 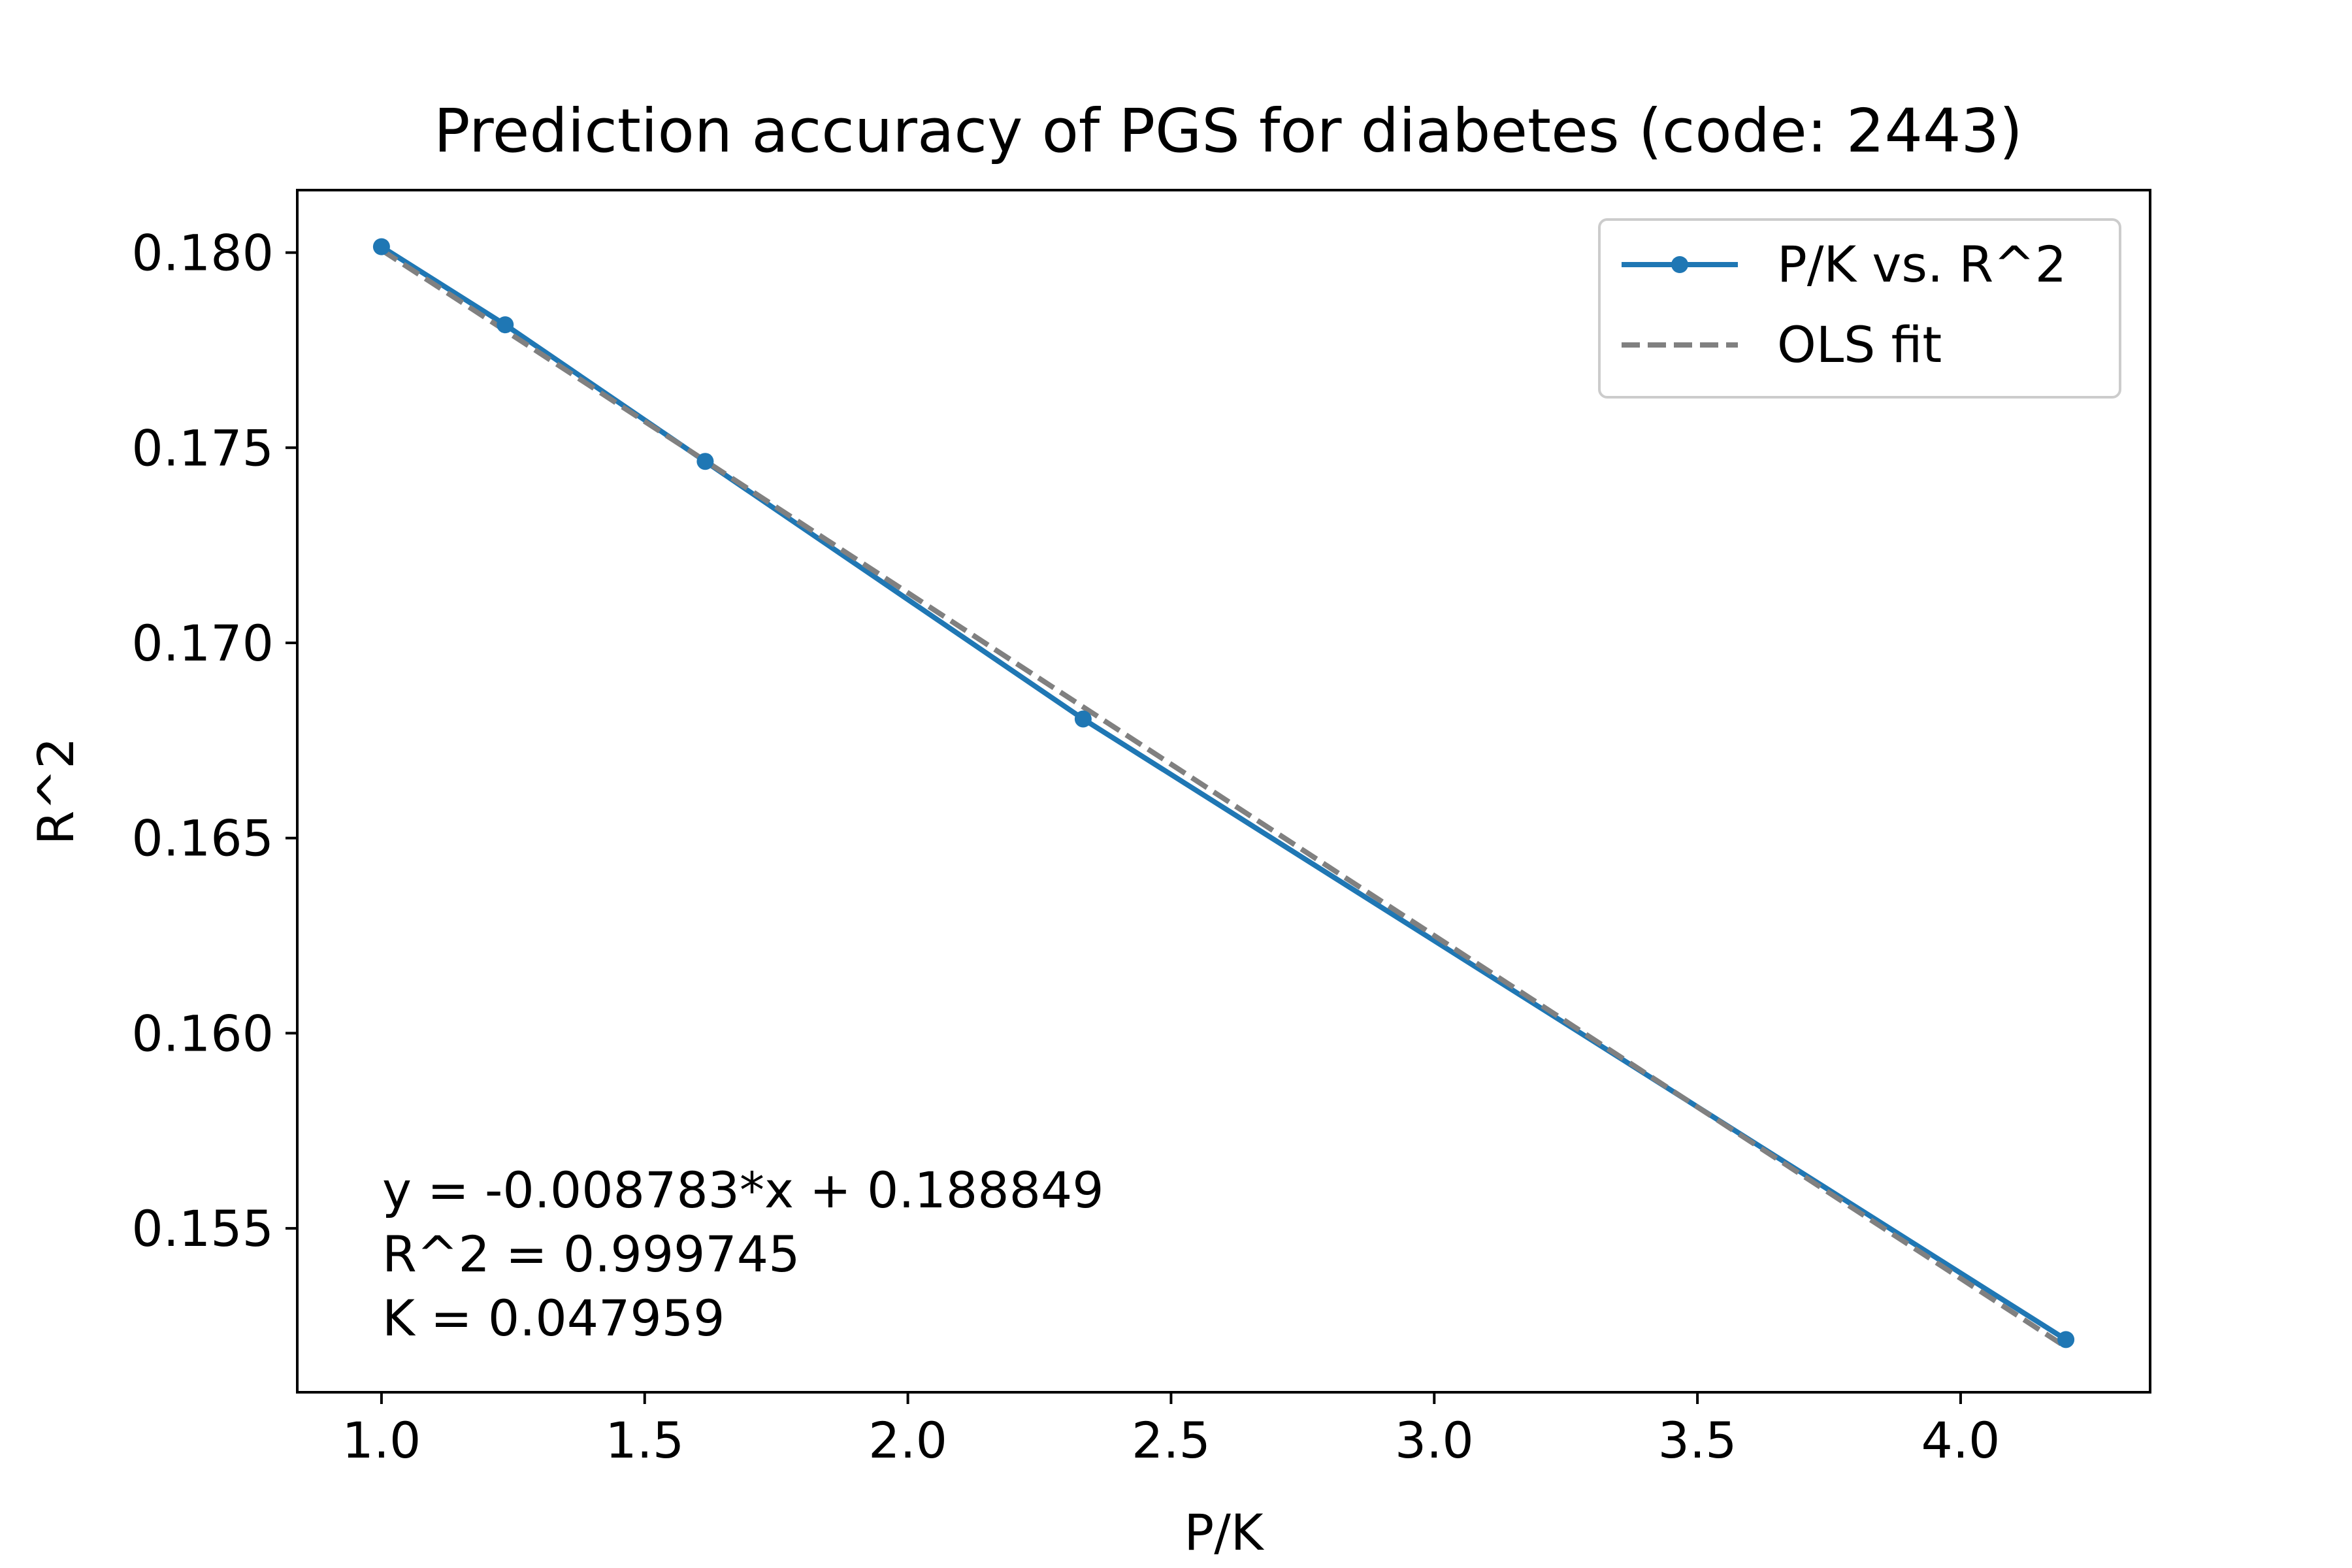 I want to click on y-axis-ticks: 0.155 0.160 0.165 0.170 0.175 0.180, so click(x=214, y=741).